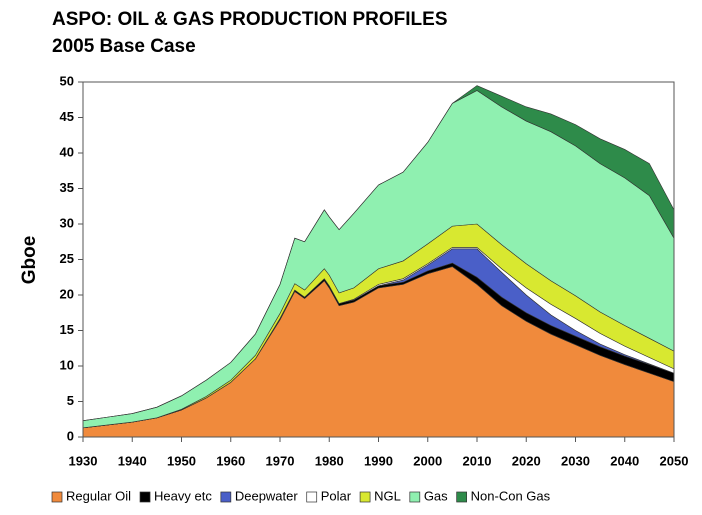 Image resolution: width=702 pixels, height=515 pixels. What do you see at coordinates (624, 460) in the screenshot?
I see `x-tick-label: 2040` at bounding box center [624, 460].